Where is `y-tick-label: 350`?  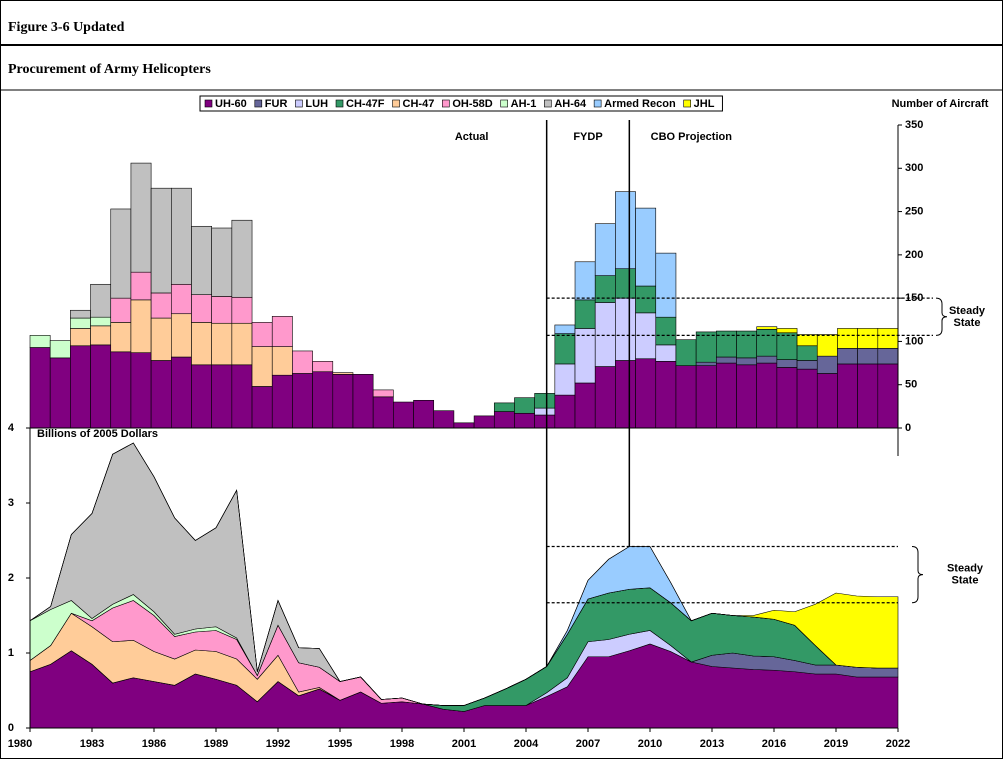
y-tick-label: 350 is located at coordinates (914, 125).